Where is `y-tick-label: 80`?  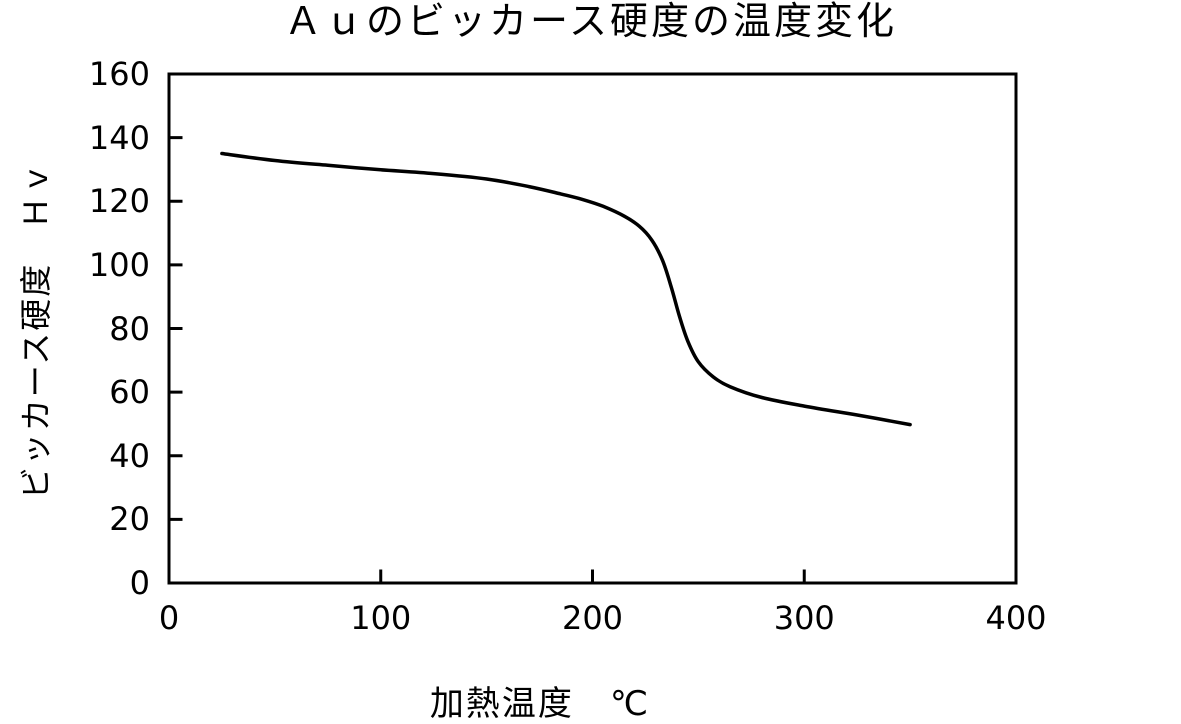 y-tick-label: 80 is located at coordinates (129, 328).